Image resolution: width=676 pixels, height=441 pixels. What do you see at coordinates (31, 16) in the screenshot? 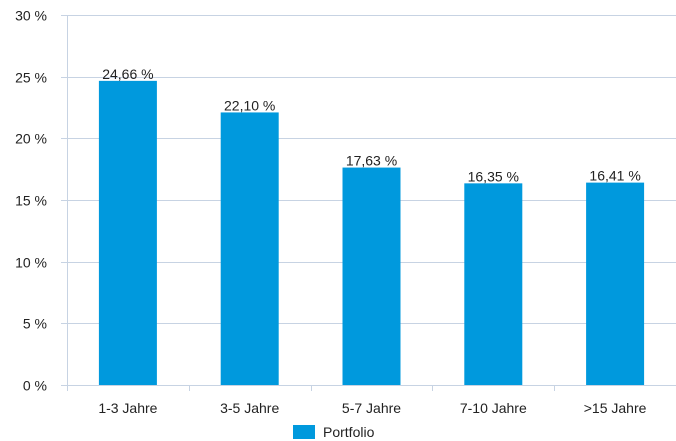
I see `y-tick-label: 30 %` at bounding box center [31, 16].